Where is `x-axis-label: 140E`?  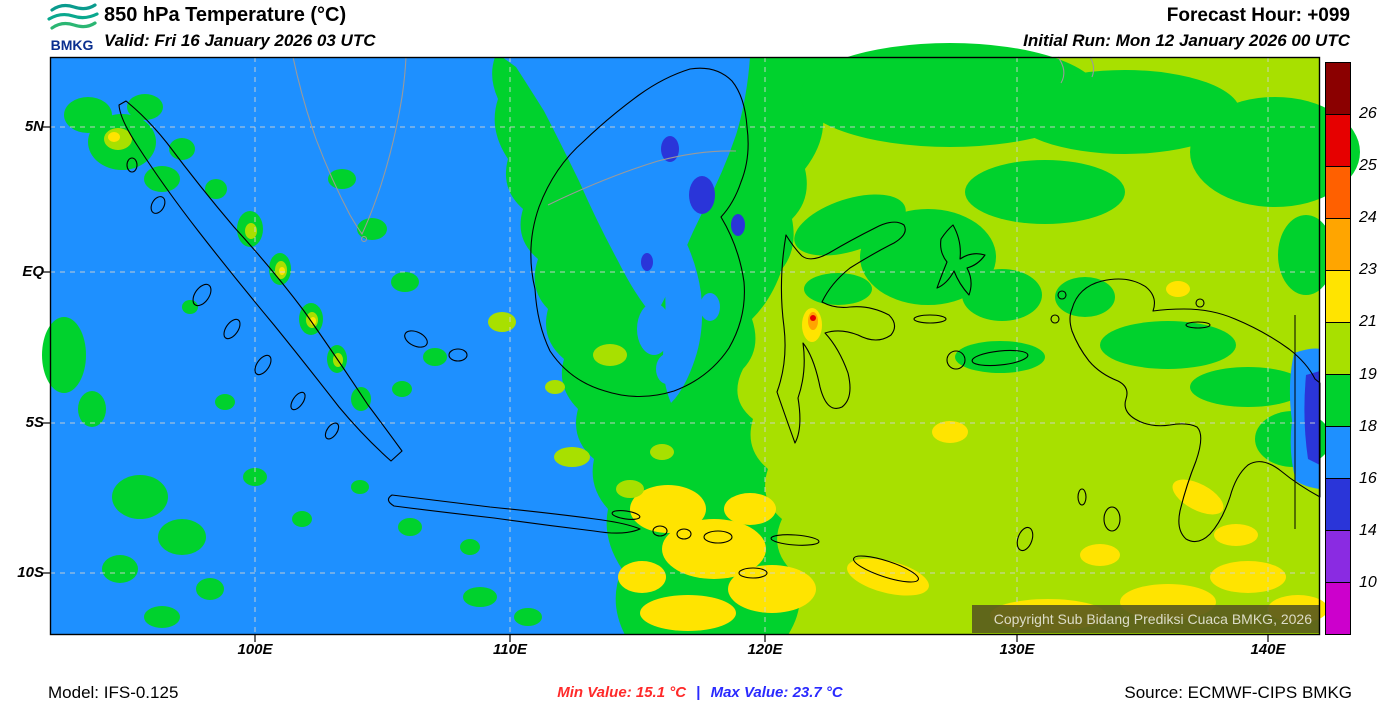 x-axis-label: 140E is located at coordinates (1268, 649).